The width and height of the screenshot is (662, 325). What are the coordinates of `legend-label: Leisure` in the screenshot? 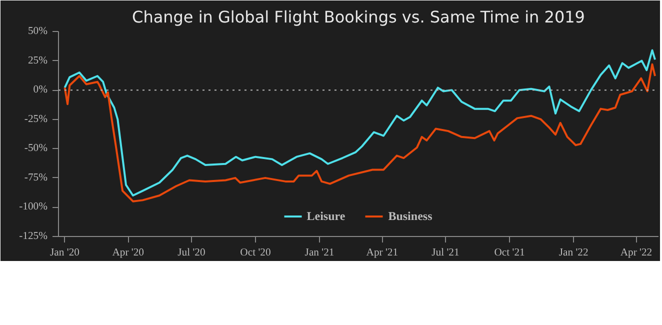 It's located at (326, 216).